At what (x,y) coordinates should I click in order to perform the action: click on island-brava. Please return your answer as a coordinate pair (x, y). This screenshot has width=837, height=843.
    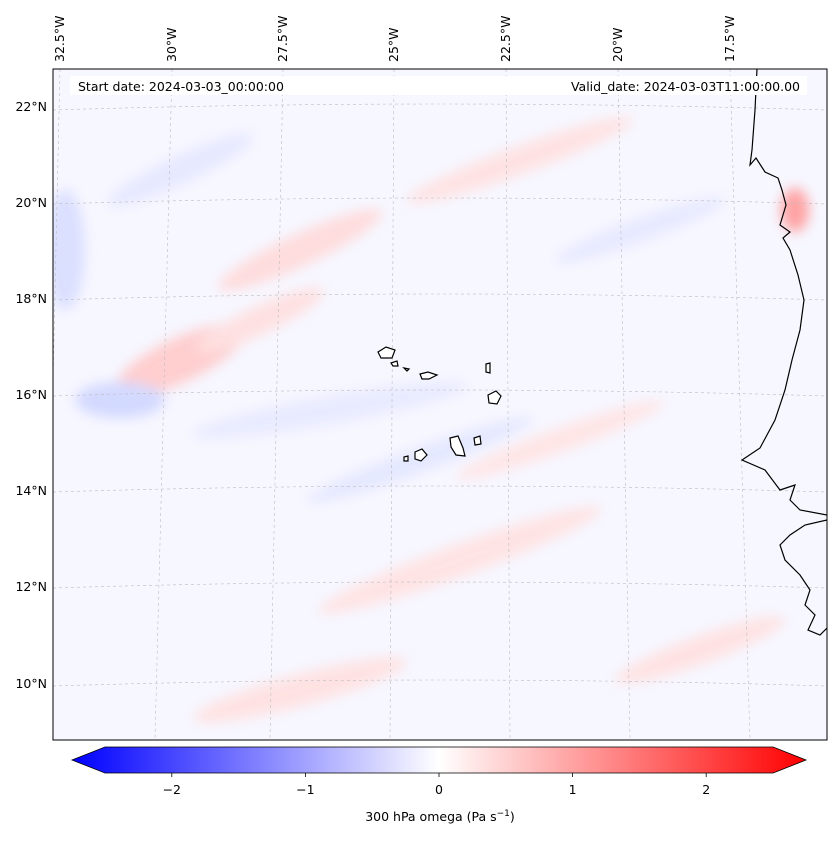
    Looking at the image, I should click on (406, 458).